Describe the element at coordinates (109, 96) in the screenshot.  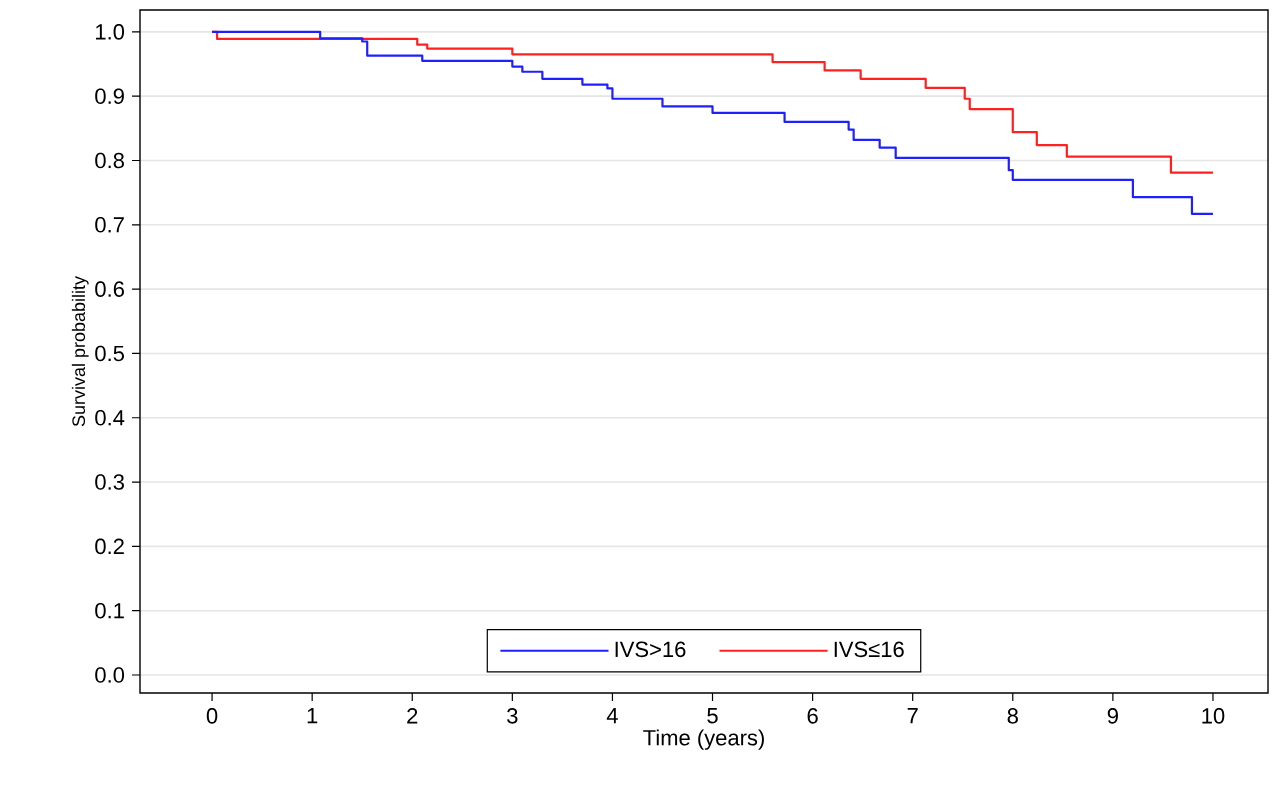
I see `y-tick-label: 0.9` at that location.